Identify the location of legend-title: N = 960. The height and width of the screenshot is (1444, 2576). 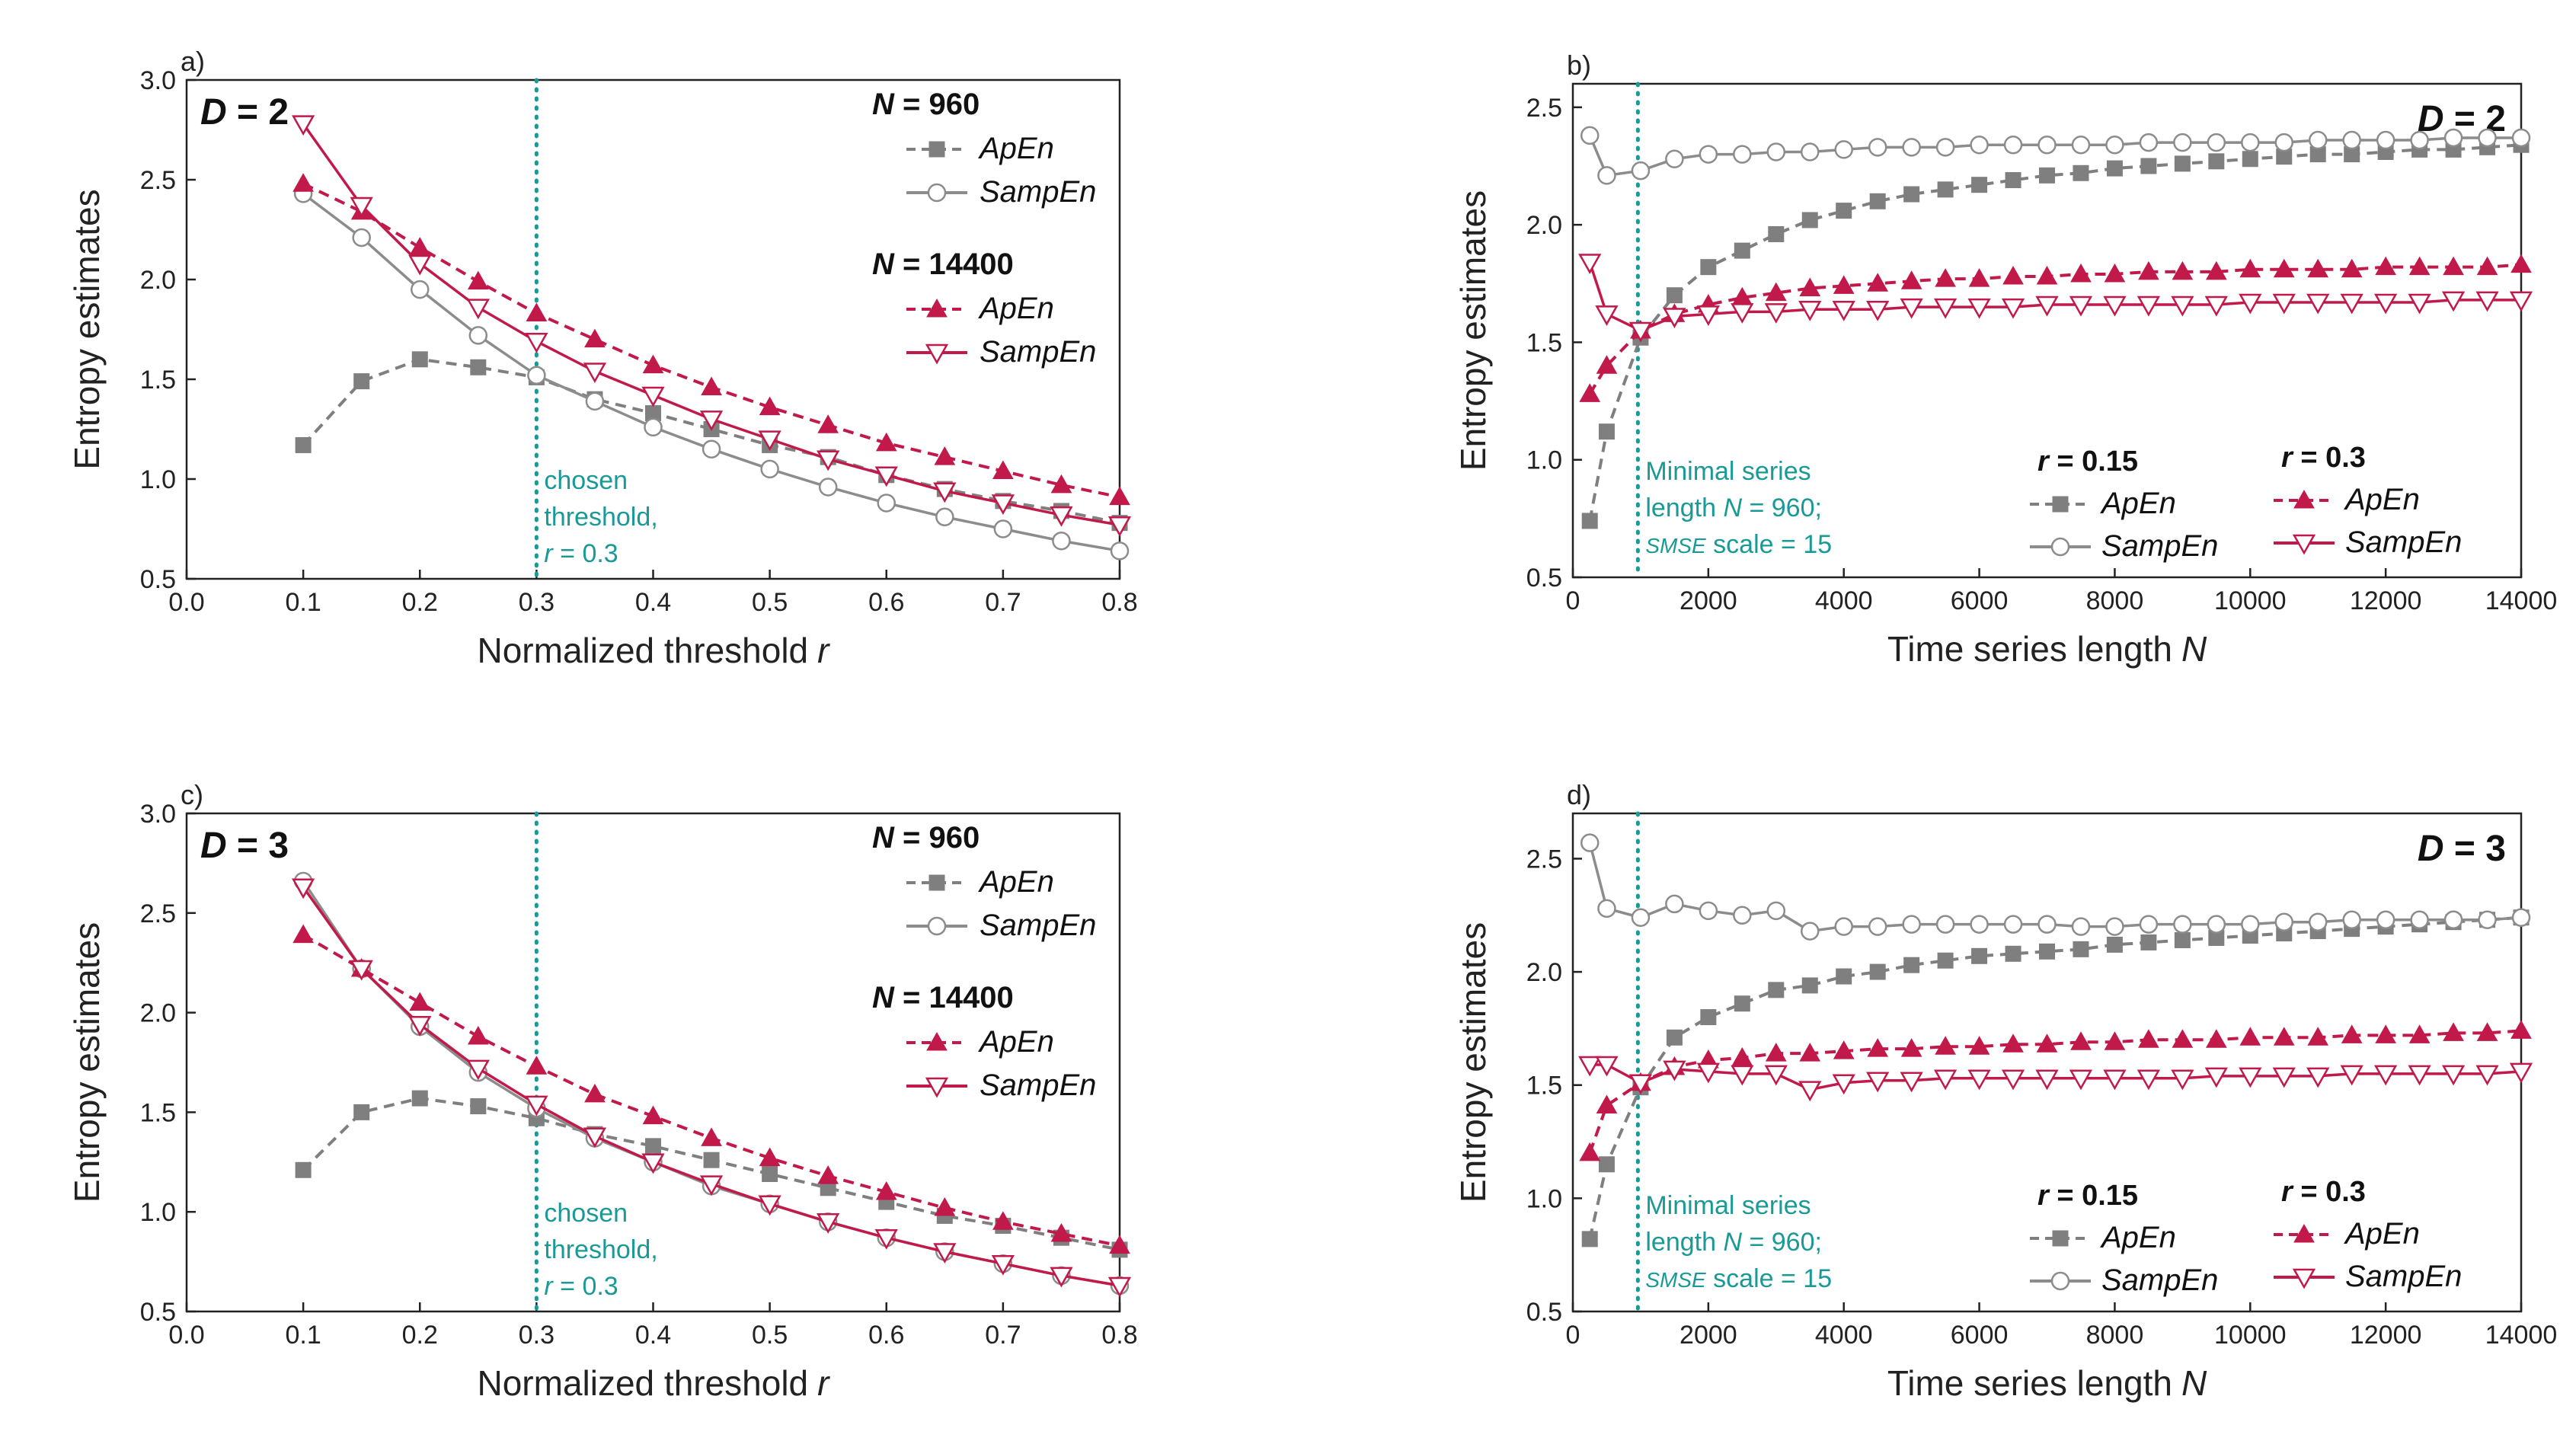
(926, 104).